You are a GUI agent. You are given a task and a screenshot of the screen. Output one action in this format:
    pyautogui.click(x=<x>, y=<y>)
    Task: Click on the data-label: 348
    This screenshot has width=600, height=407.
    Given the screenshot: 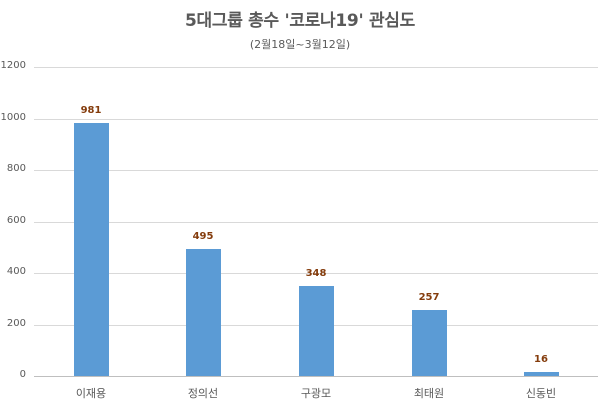 What is the action you would take?
    pyautogui.click(x=316, y=274)
    